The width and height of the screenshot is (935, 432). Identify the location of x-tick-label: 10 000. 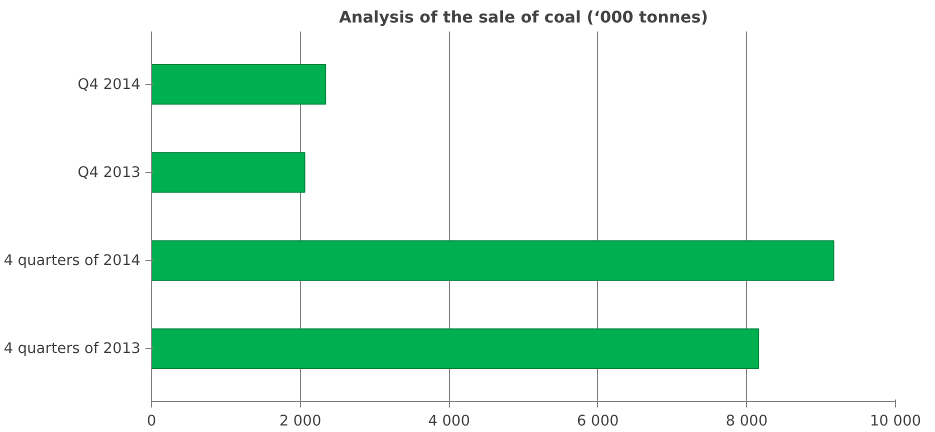
(896, 421).